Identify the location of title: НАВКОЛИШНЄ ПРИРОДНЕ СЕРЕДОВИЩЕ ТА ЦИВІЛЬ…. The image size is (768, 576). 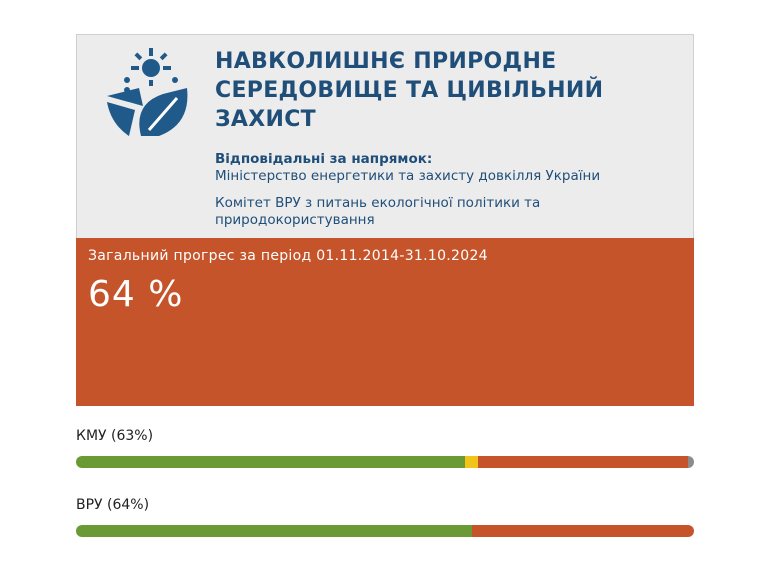
(409, 90).